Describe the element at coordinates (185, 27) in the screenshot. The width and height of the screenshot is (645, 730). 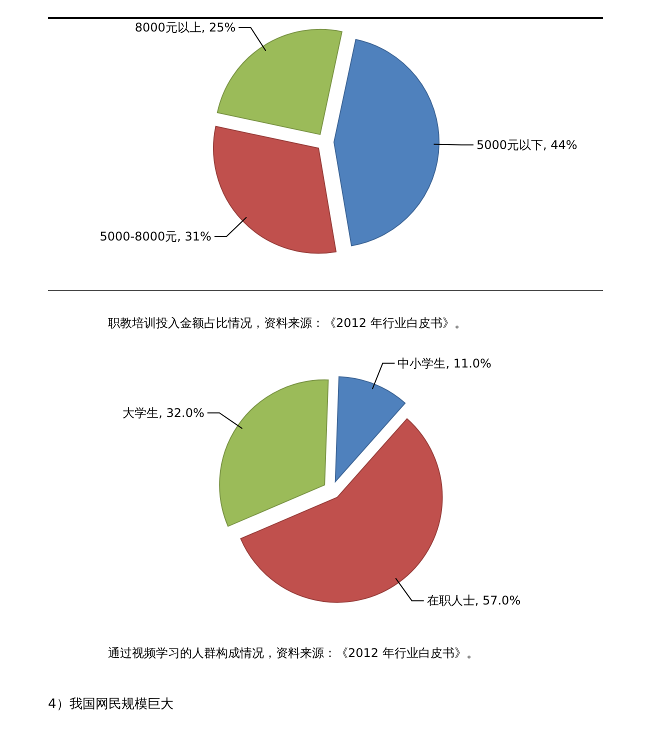
I see `slice-label: 8000元以上, 25%` at that location.